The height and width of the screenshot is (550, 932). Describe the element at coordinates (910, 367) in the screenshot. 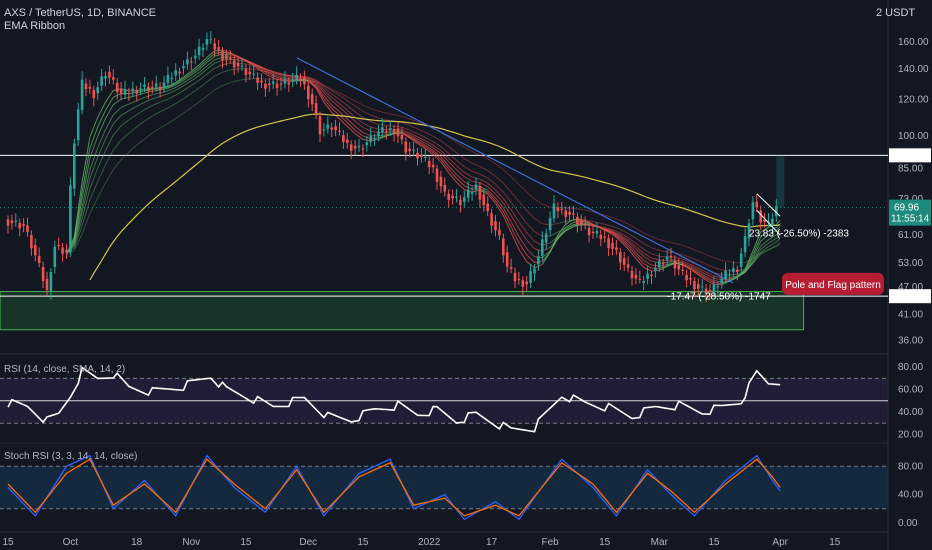

I see `rsi-tick-label: 80.00` at that location.